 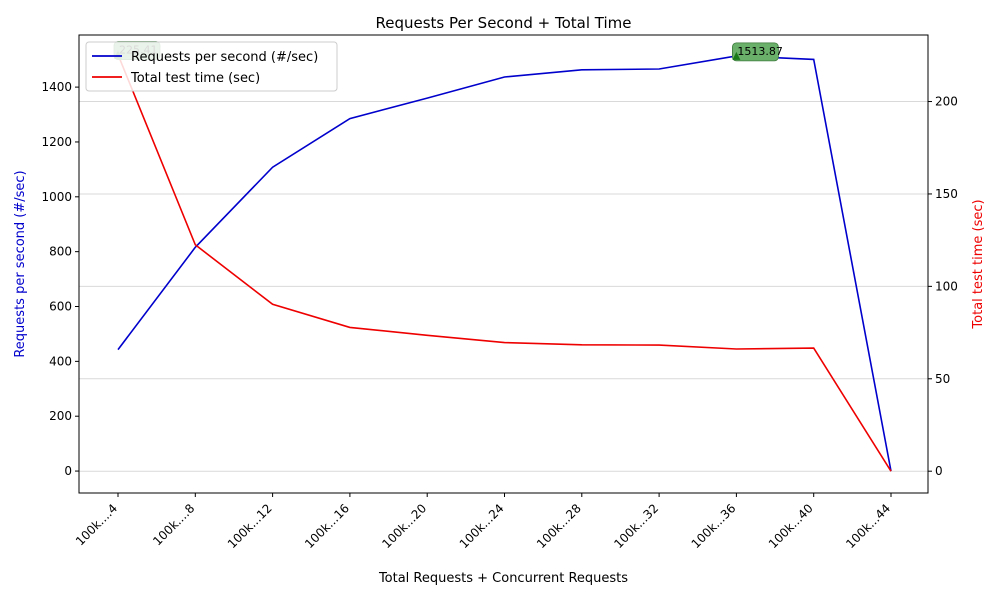 What do you see at coordinates (503, 578) in the screenshot?
I see `x-axis-label: Total Requests + Concurrent Requests` at bounding box center [503, 578].